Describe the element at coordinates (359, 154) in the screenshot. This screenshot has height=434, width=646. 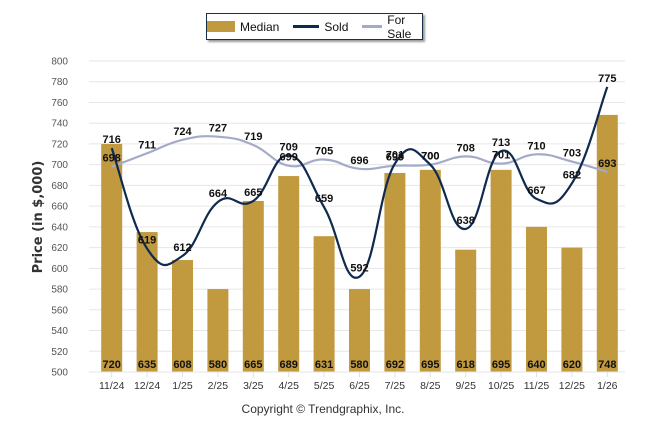
I see `for-sale-line` at that location.